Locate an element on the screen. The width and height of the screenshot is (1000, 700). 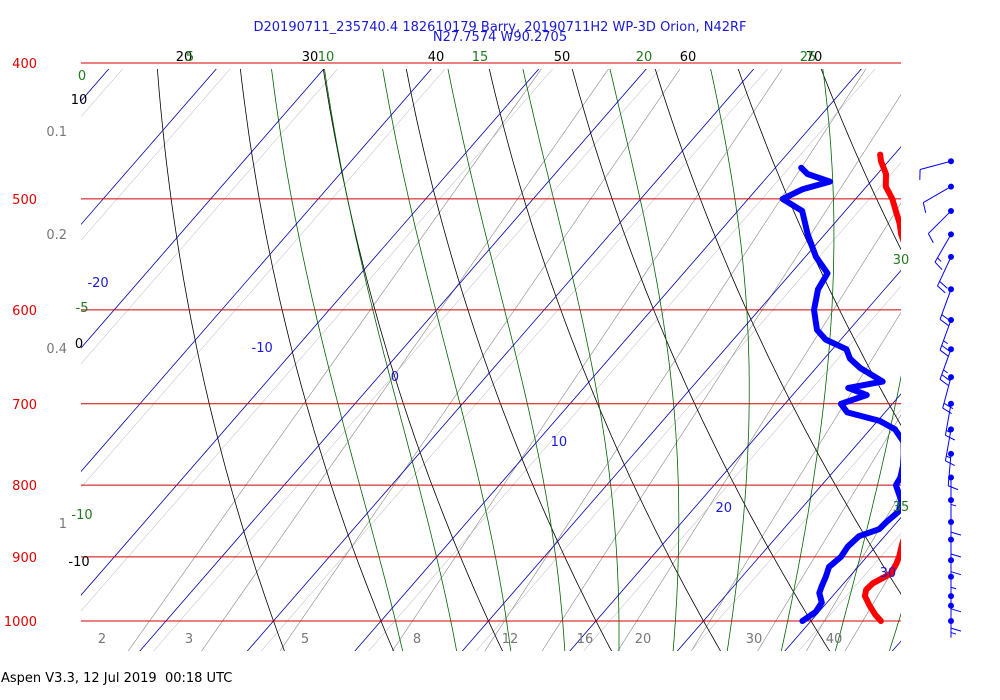
mixing-ratio-label: 0.1 is located at coordinates (56, 132).